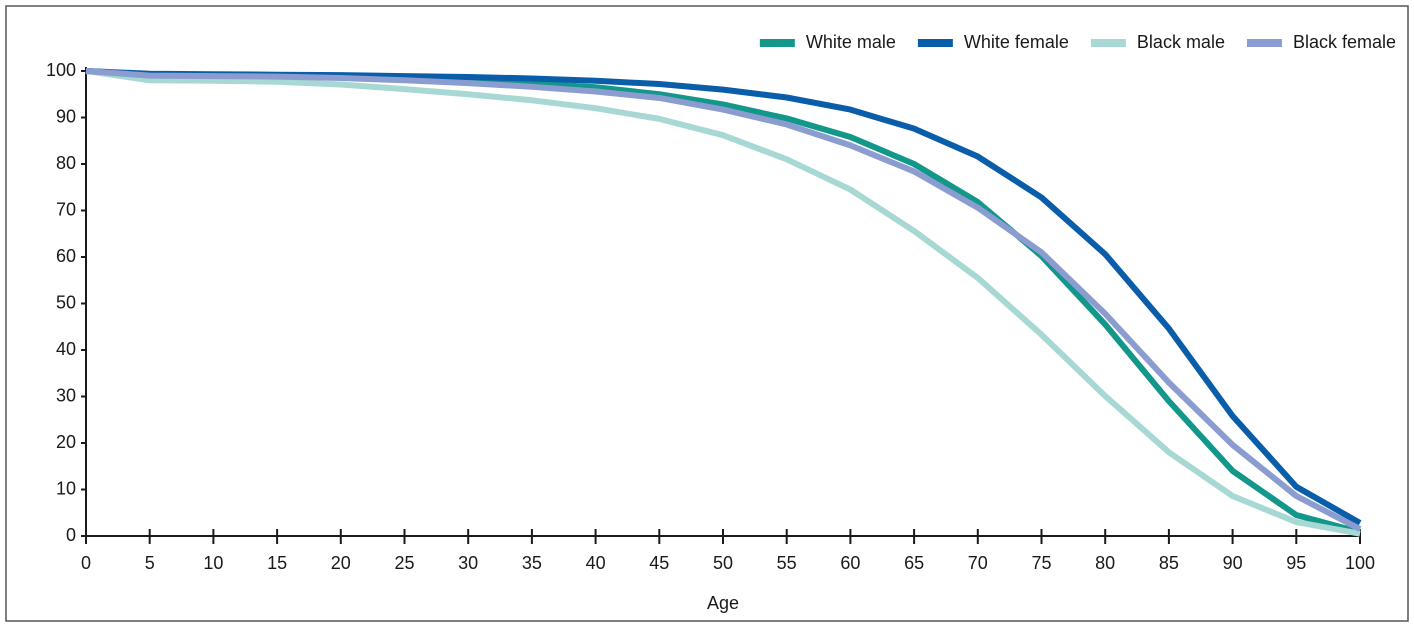 This screenshot has width=1414, height=627. I want to click on legend-label: Black male, so click(1181, 42).